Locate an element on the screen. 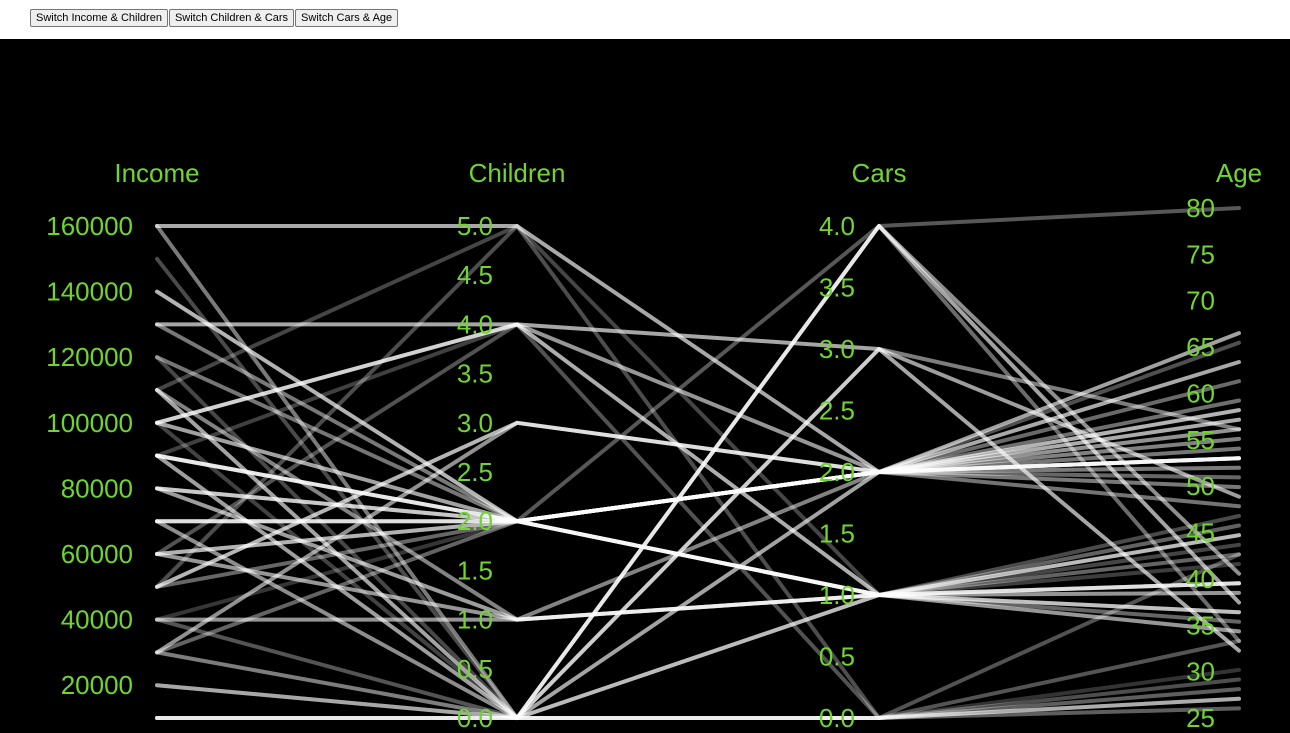 The image size is (1290, 733). tick-label-children: 1.5 is located at coordinates (475, 570).